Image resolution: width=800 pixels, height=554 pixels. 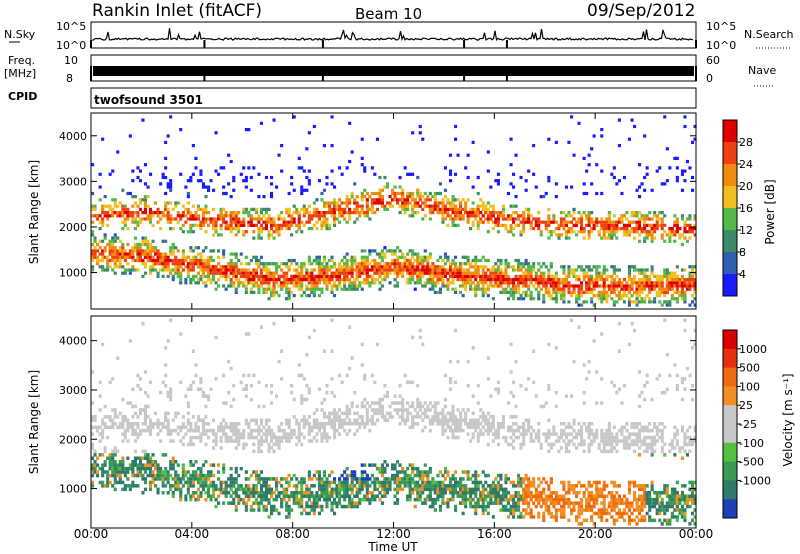 I want to click on nsearch-label: N.Search, so click(x=769, y=34).